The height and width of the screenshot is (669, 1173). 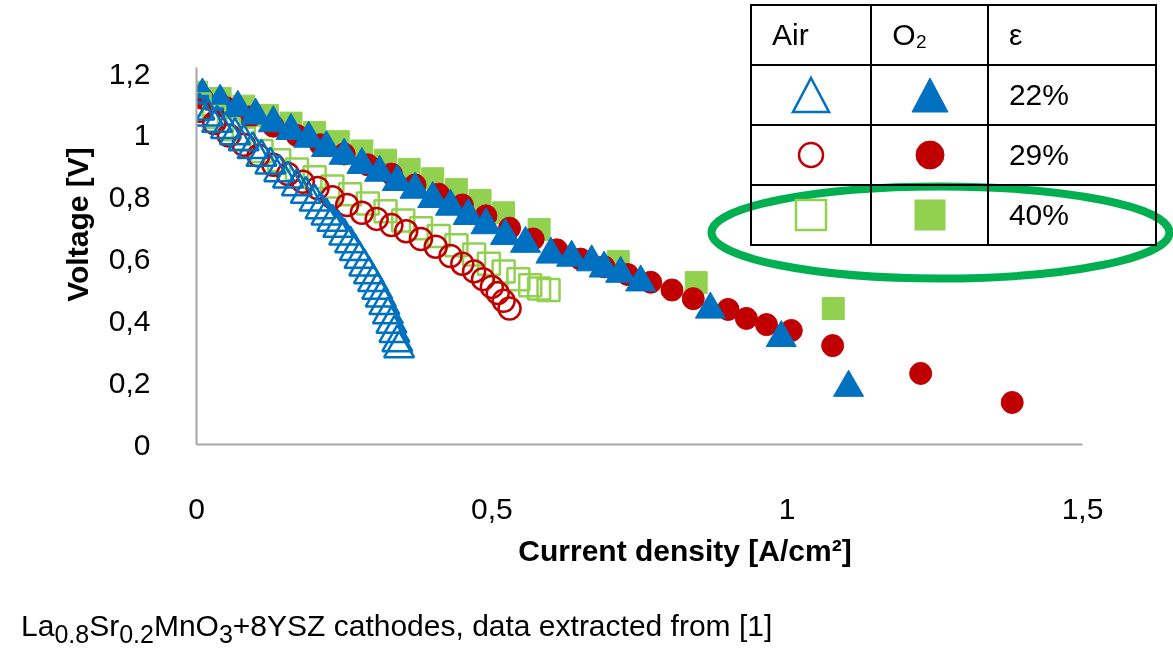 What do you see at coordinates (129, 259) in the screenshot?
I see `y-tick-label: 0,6` at bounding box center [129, 259].